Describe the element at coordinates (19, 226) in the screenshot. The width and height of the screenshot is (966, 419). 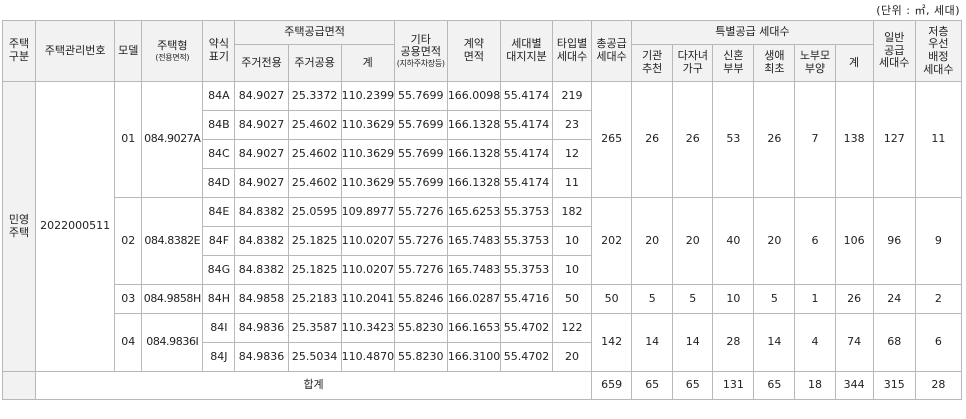
I see `housing-type-cell: 민영 주택` at that location.